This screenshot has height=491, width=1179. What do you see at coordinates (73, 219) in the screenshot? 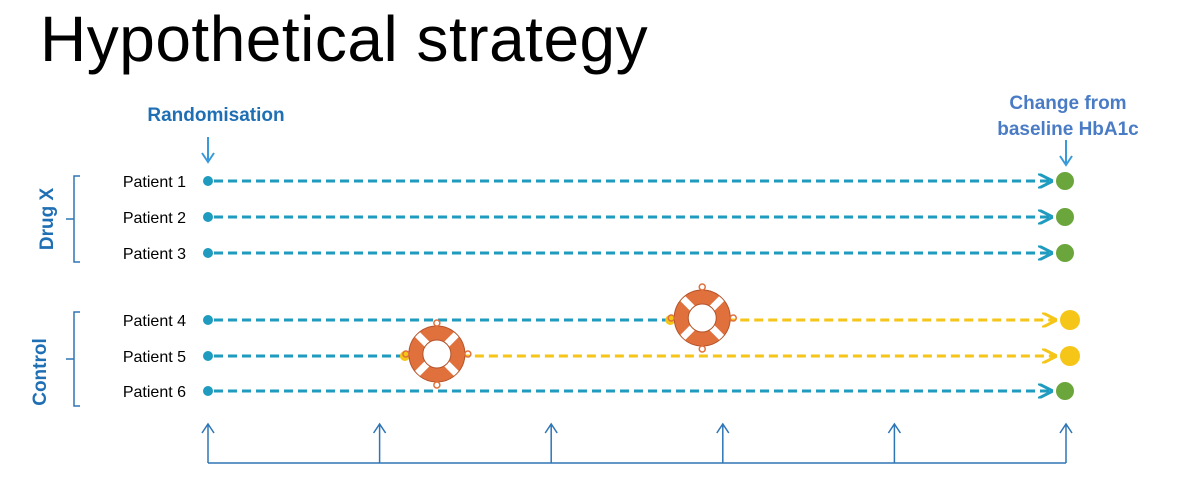
I see `group-bracket-drug-x` at bounding box center [73, 219].